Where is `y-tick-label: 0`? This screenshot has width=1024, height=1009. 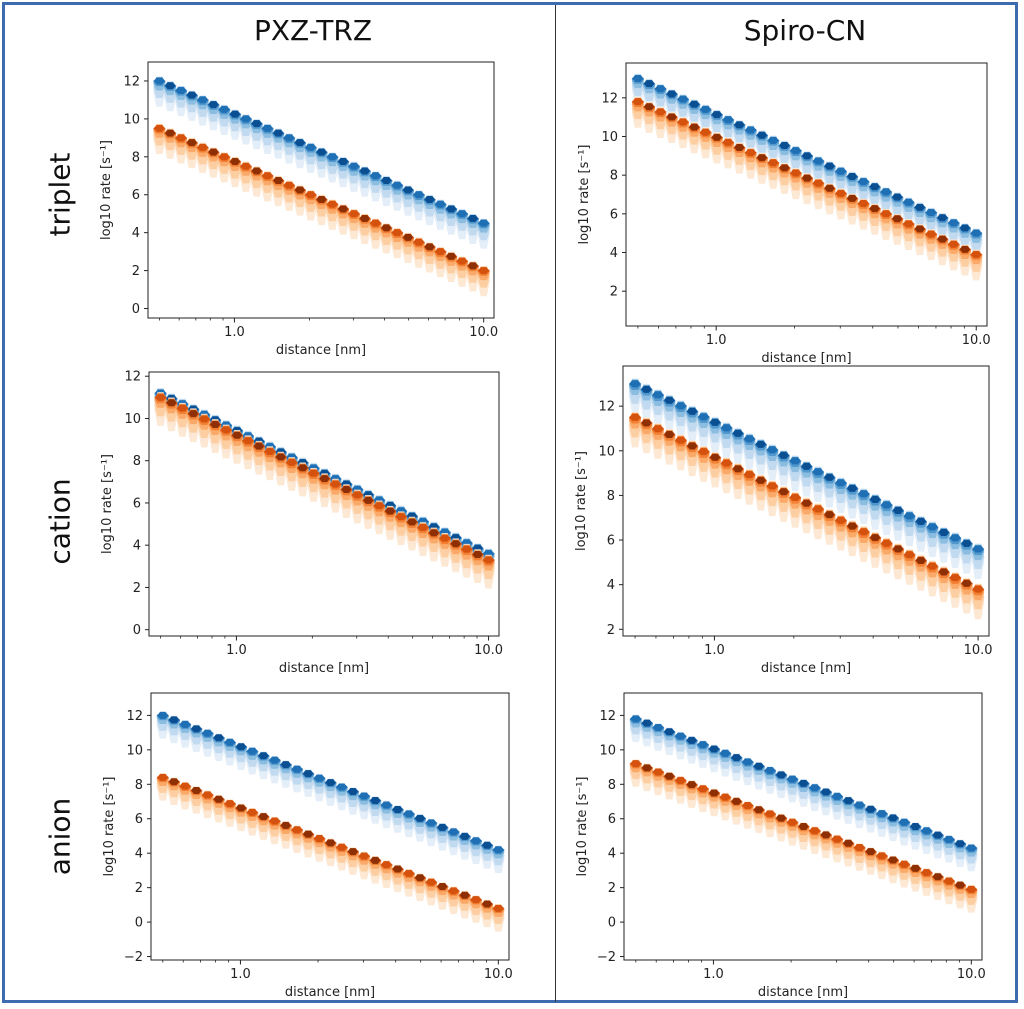
y-tick-label: 0 is located at coordinates (612, 923).